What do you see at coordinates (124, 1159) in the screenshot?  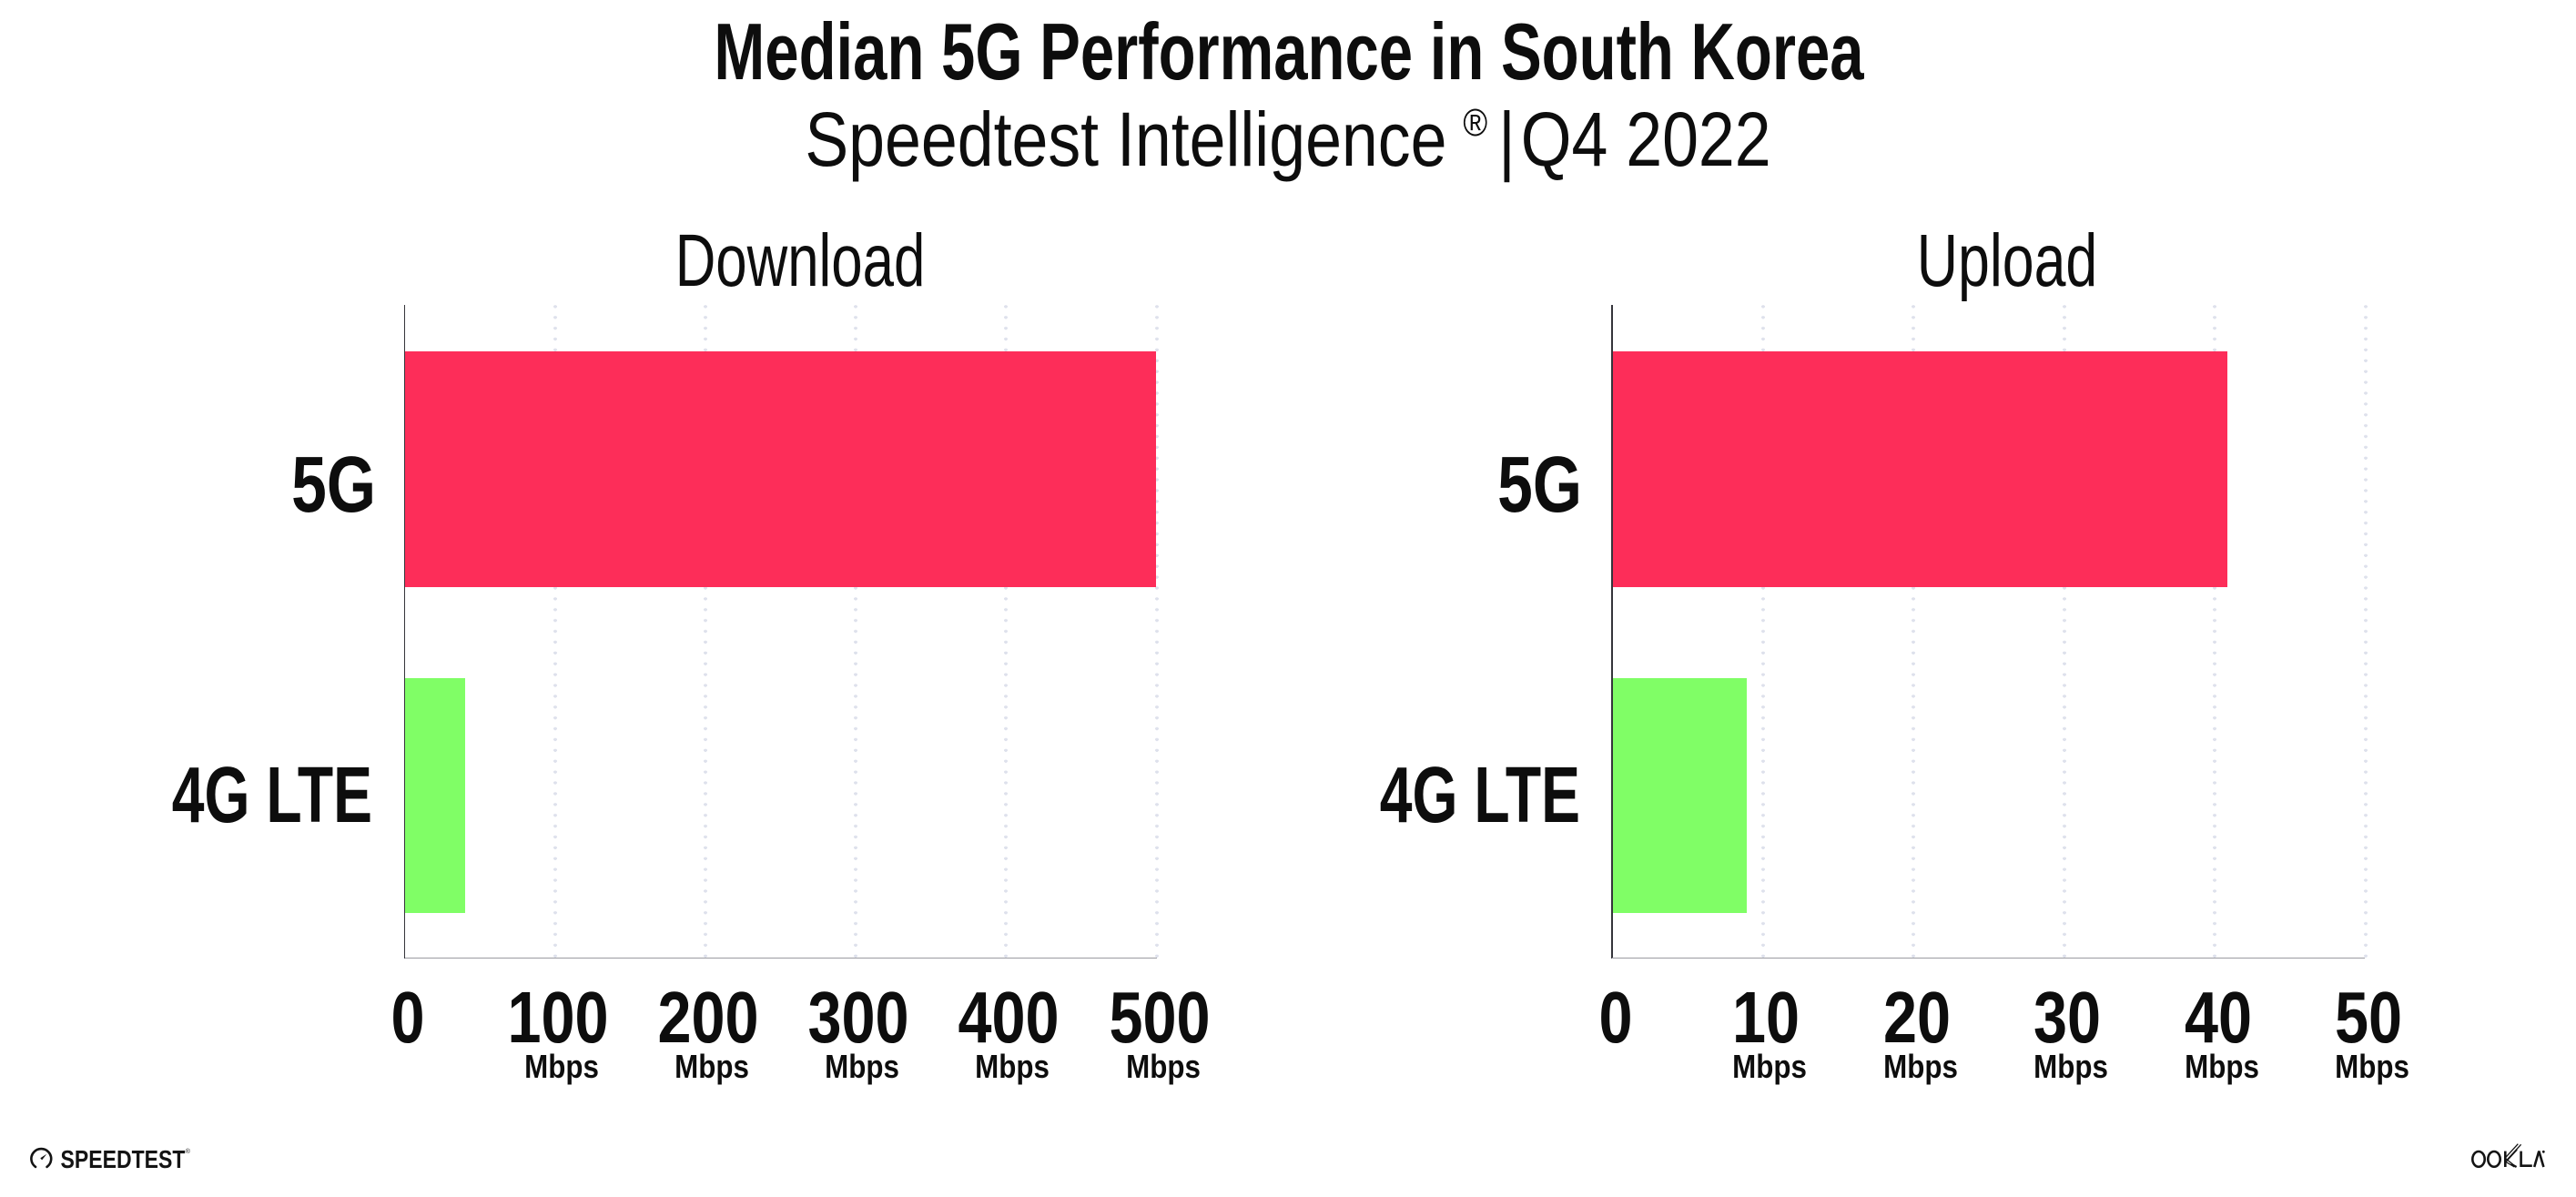 I see `svg-text: SPEEDTEST` at bounding box center [124, 1159].